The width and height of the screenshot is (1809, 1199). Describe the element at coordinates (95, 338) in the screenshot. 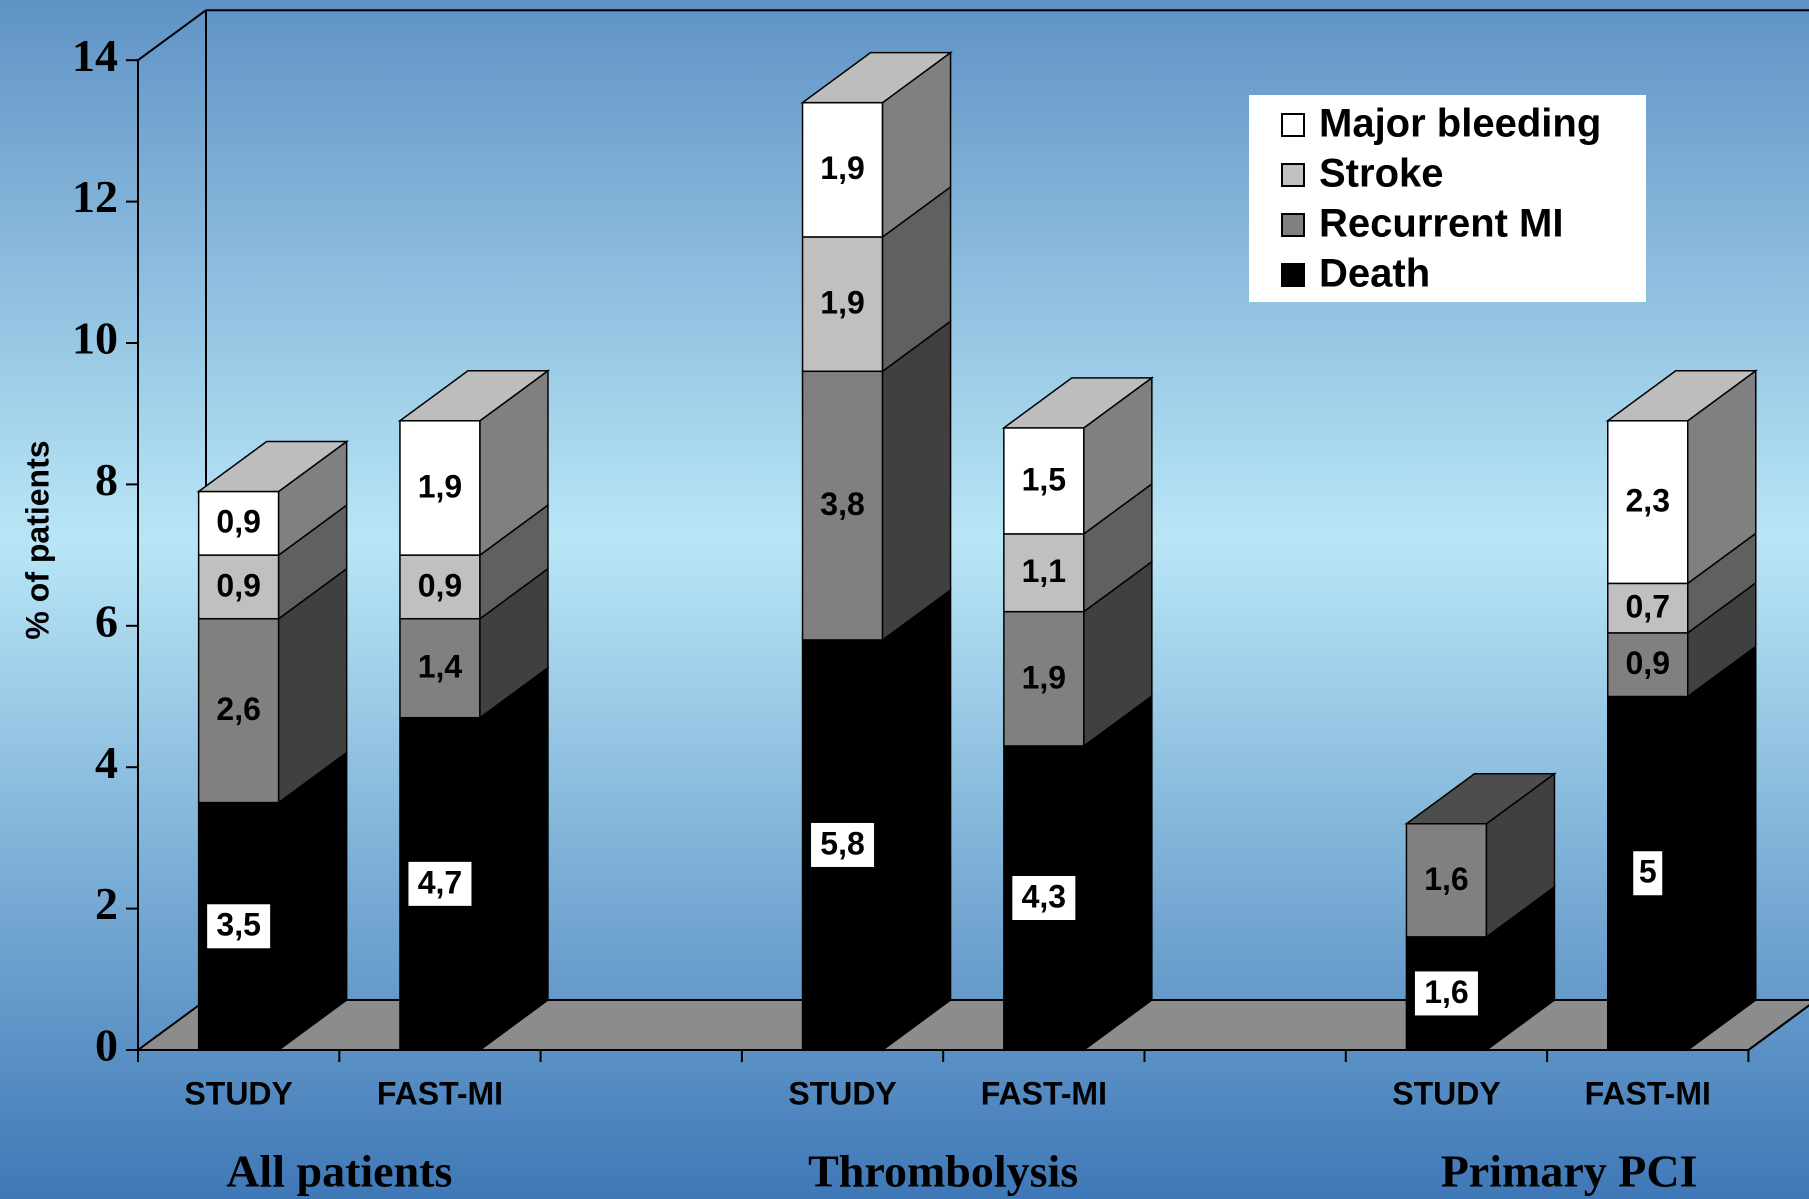

I see `y-tick-label: 10` at that location.